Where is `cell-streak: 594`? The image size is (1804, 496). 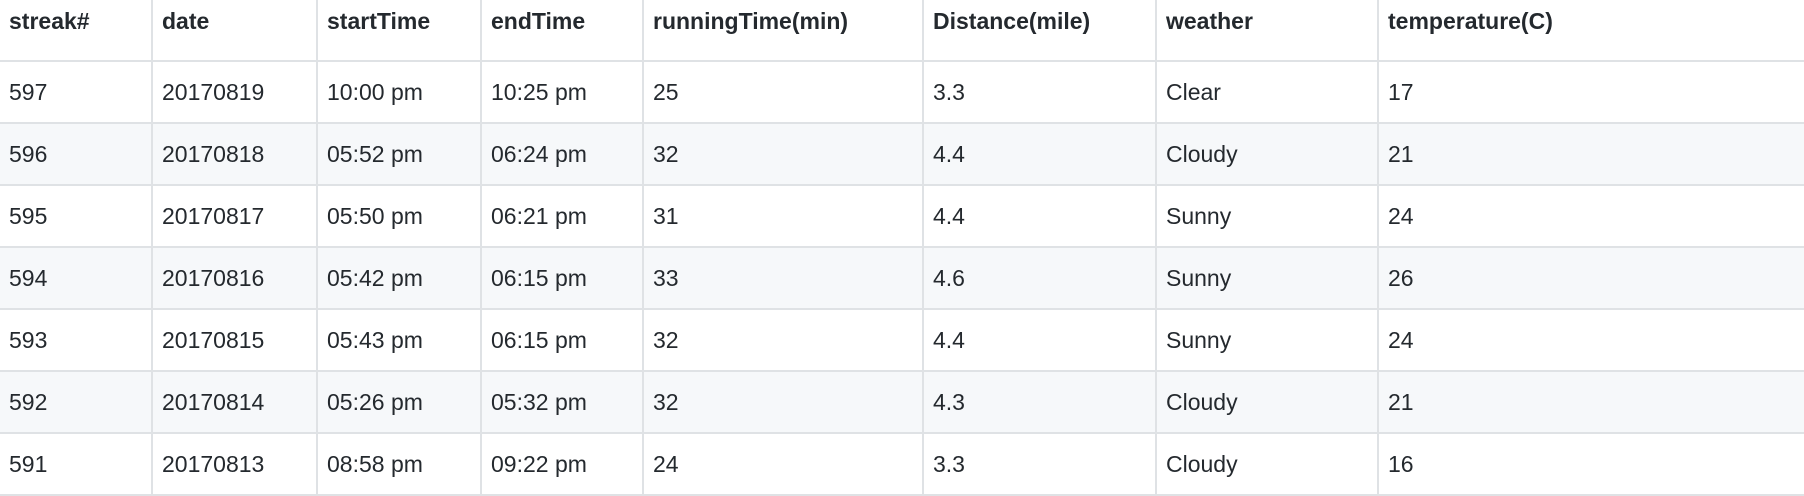
cell-streak: 594 is located at coordinates (76, 278).